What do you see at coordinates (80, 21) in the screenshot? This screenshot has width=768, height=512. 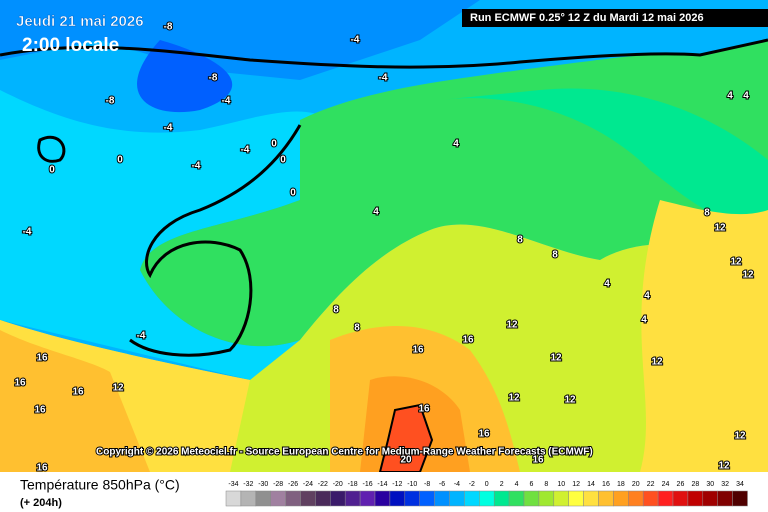 I see `forecast-date: Jeudi 21 mai 2026` at bounding box center [80, 21].